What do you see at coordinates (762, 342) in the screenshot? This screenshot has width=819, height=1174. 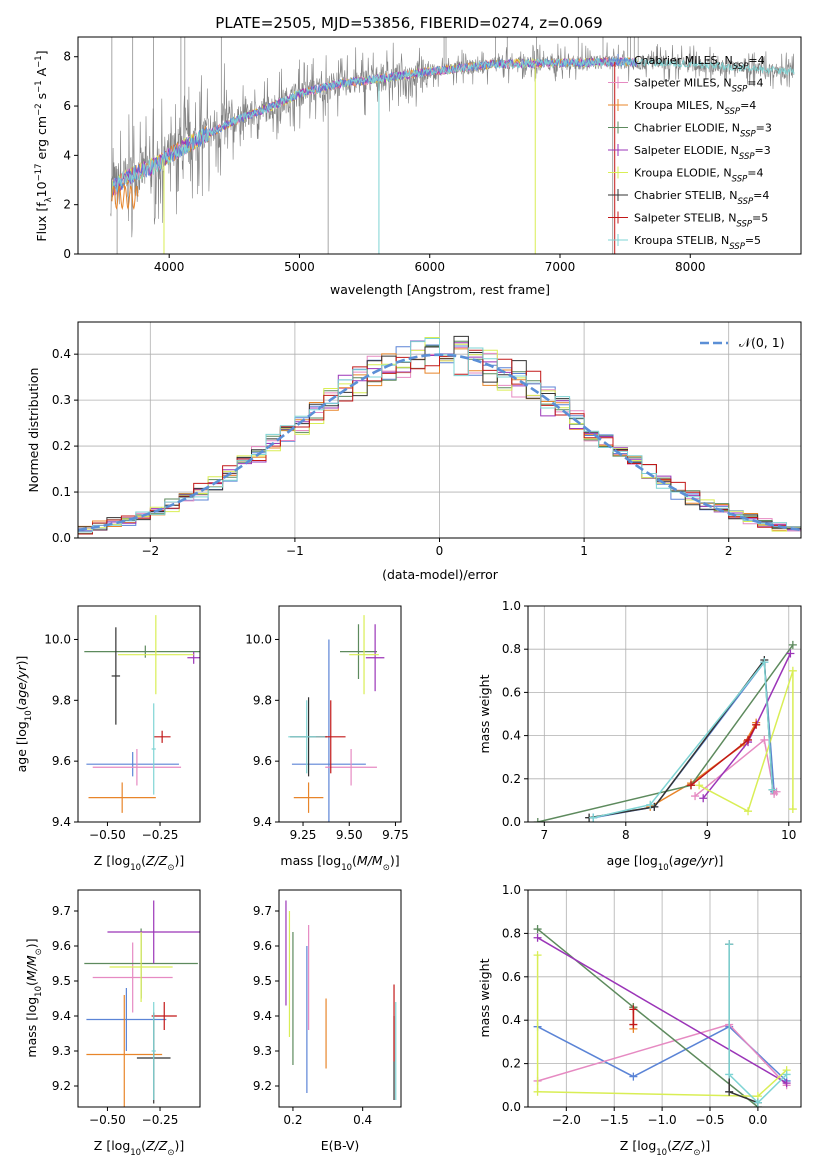 I see `legend-label: 𝒩(0, 1)` at bounding box center [762, 342].